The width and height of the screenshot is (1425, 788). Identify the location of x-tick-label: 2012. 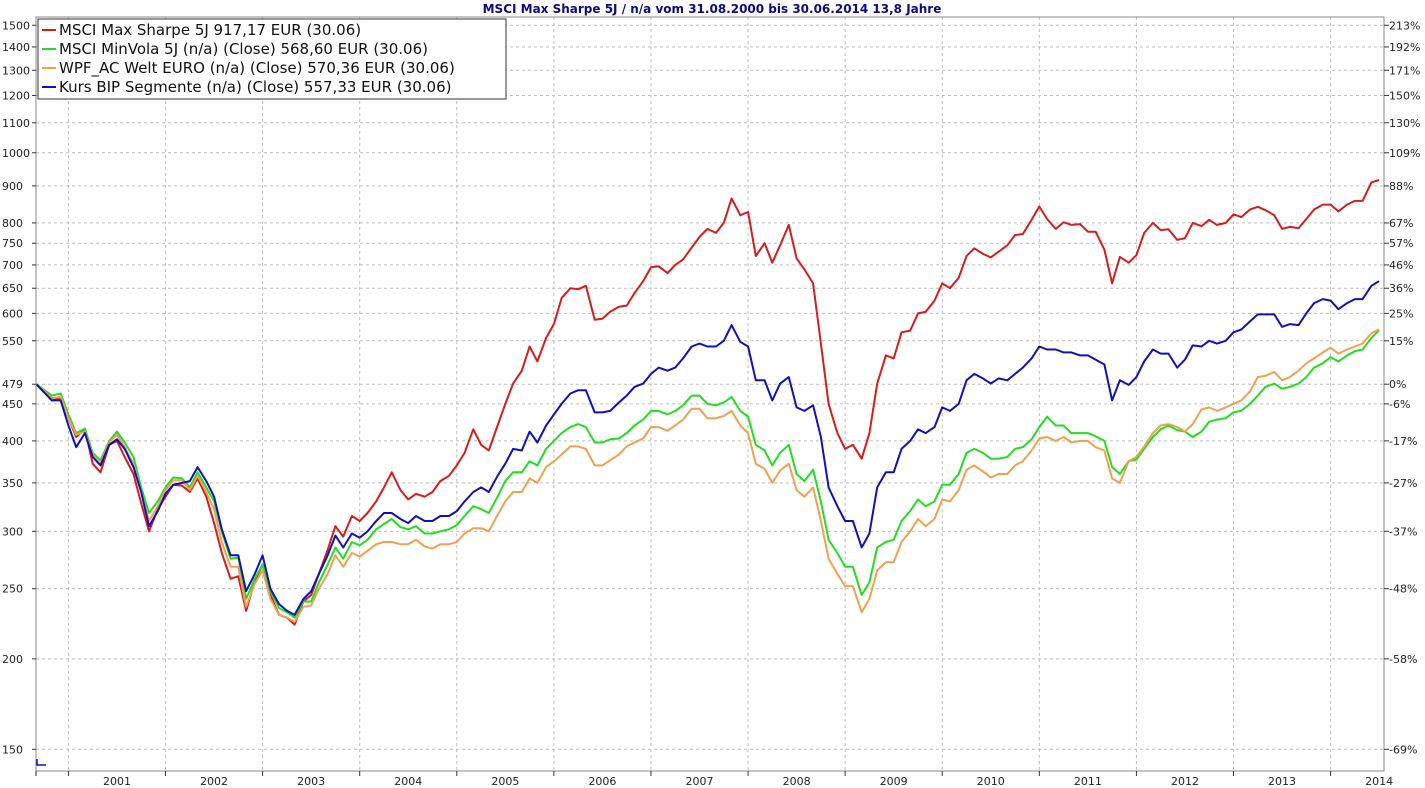
(1185, 781).